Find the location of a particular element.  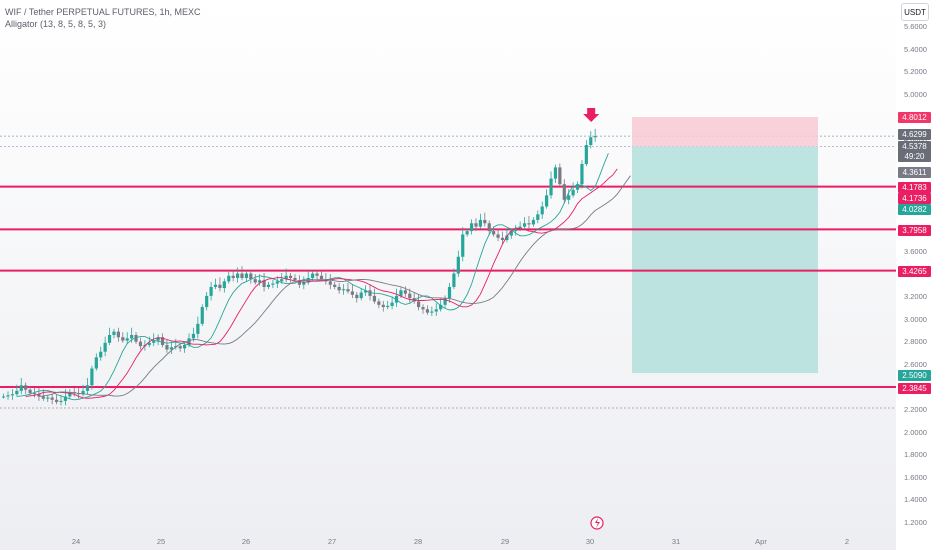

price-axis-tick: 1.2000 is located at coordinates (915, 522).